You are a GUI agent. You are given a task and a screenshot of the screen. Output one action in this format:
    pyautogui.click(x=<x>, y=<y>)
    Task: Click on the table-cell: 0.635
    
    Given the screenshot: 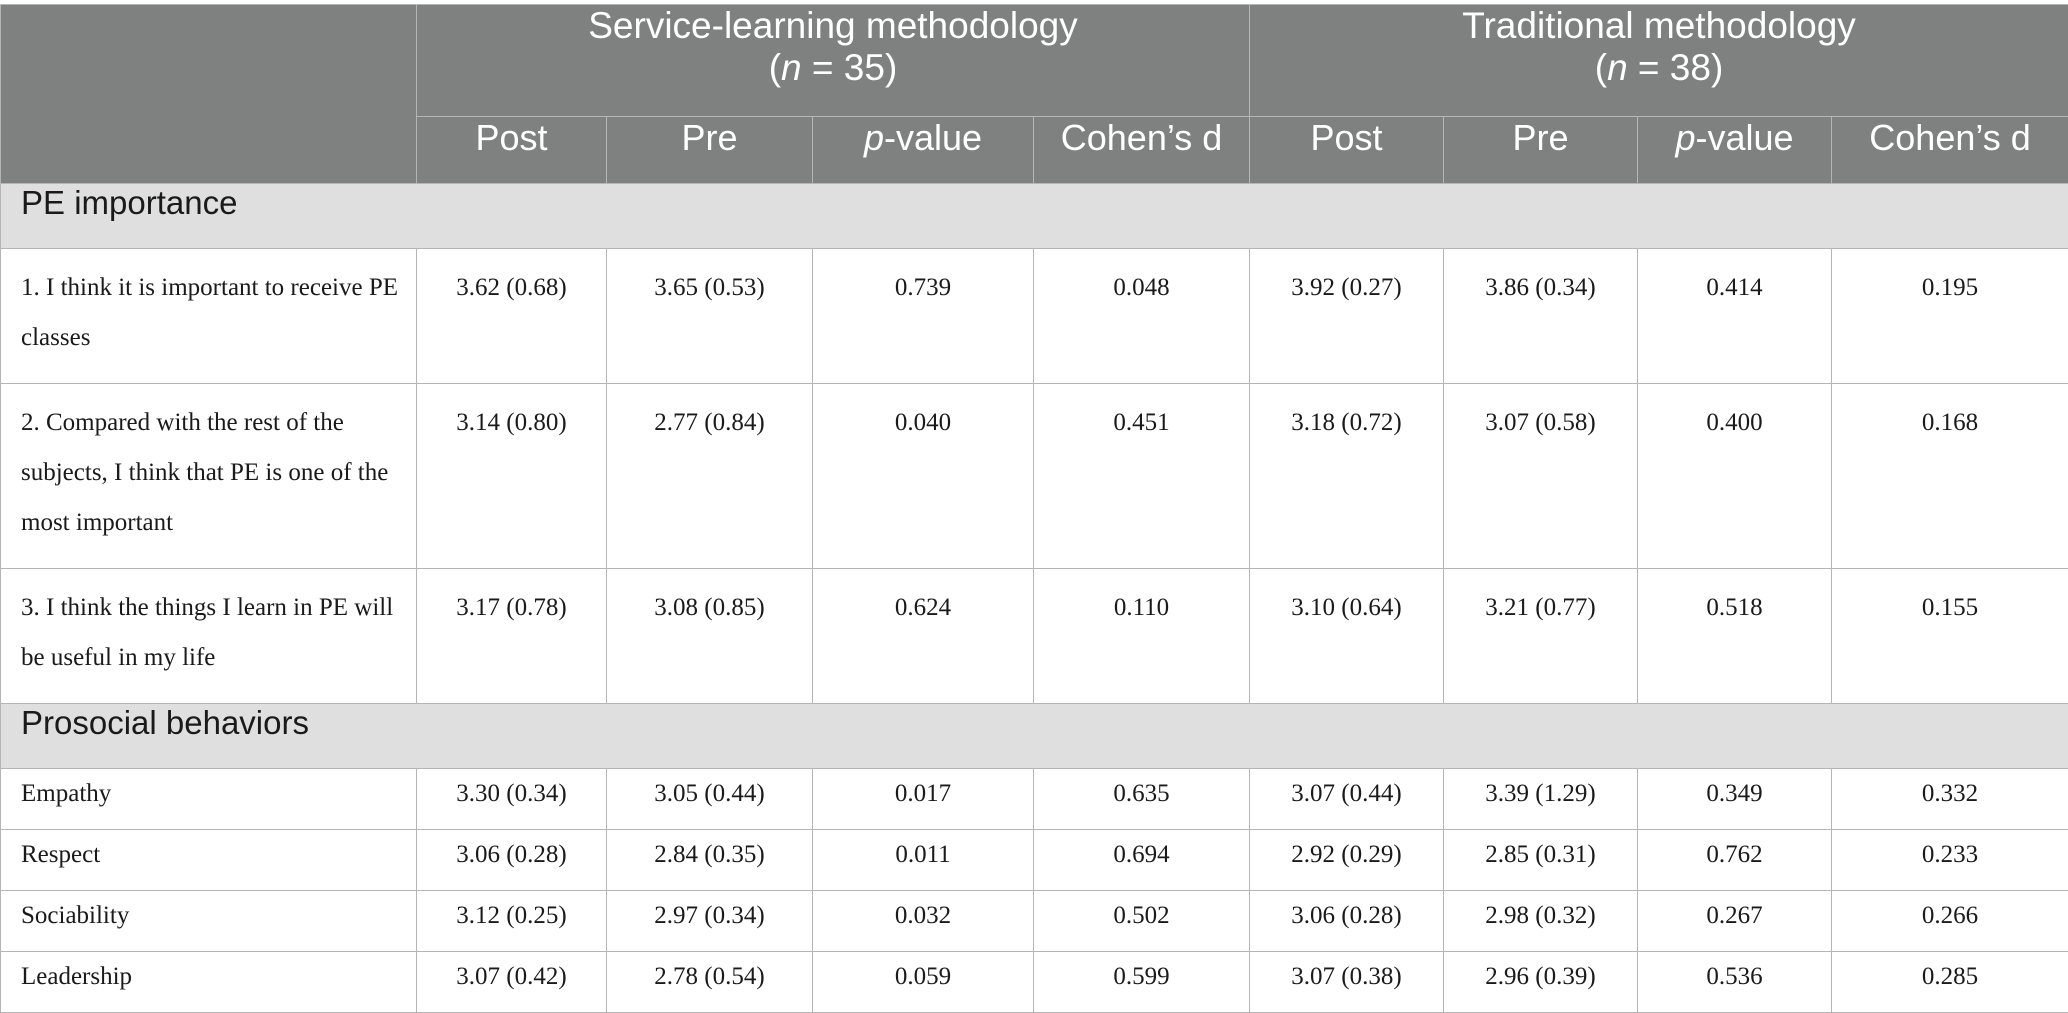 What is the action you would take?
    pyautogui.click(x=1142, y=799)
    